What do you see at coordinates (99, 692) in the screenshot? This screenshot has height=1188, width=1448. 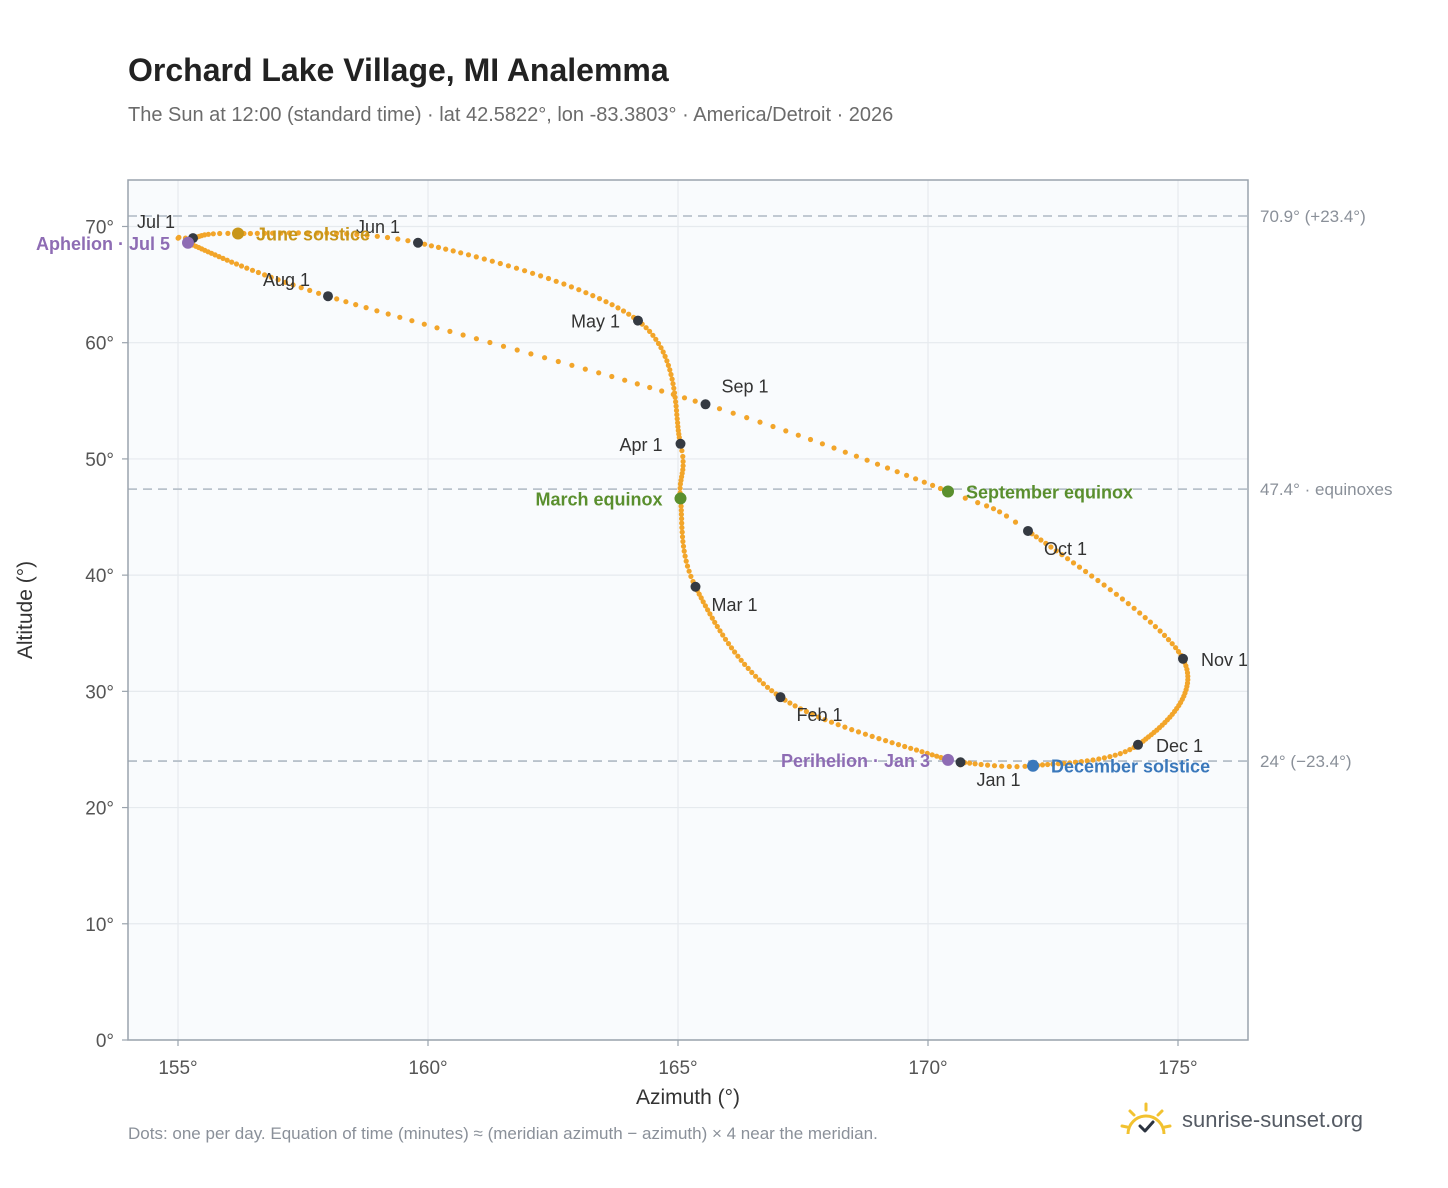 I see `y-tick-label: 30°` at bounding box center [99, 692].